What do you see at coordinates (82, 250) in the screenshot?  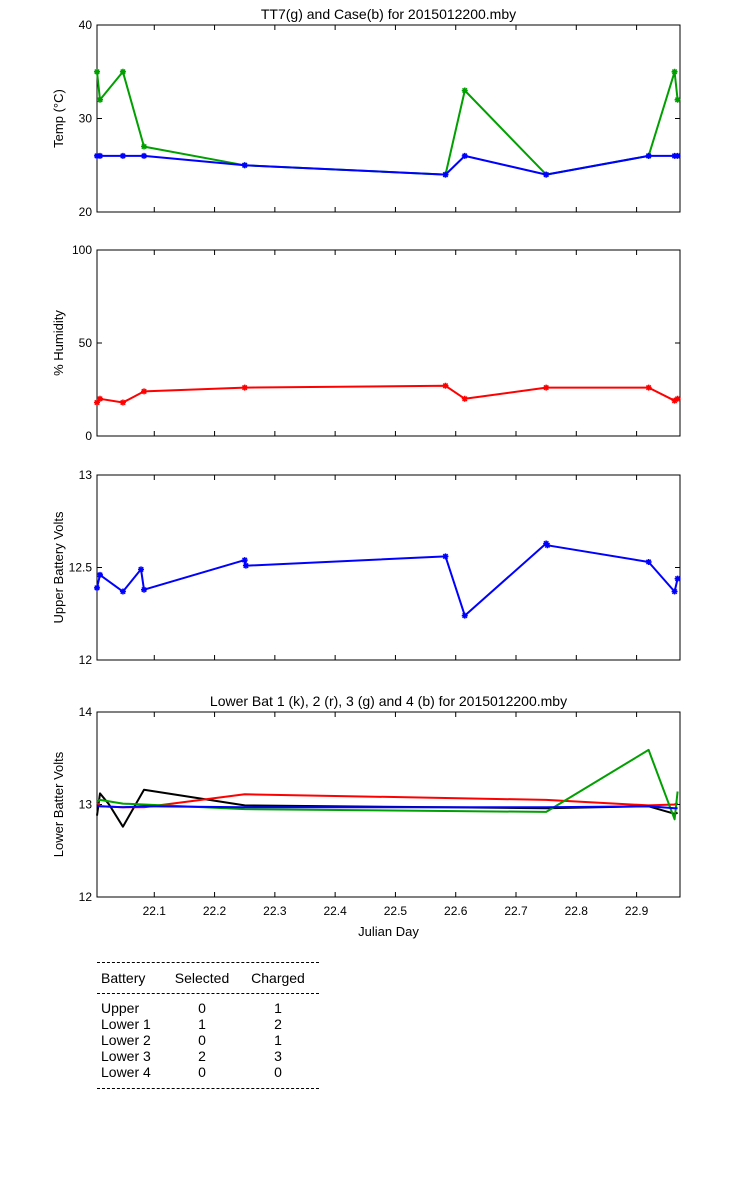 I see `y-tick-label: 100` at bounding box center [82, 250].